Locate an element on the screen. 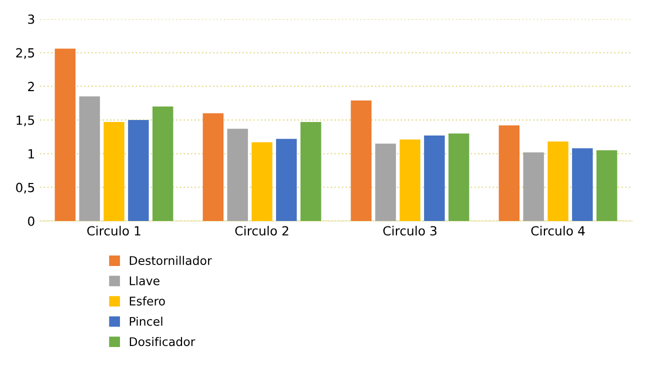 Image resolution: width=648 pixels, height=377 pixels. y-tick-label: 0 is located at coordinates (31, 221).